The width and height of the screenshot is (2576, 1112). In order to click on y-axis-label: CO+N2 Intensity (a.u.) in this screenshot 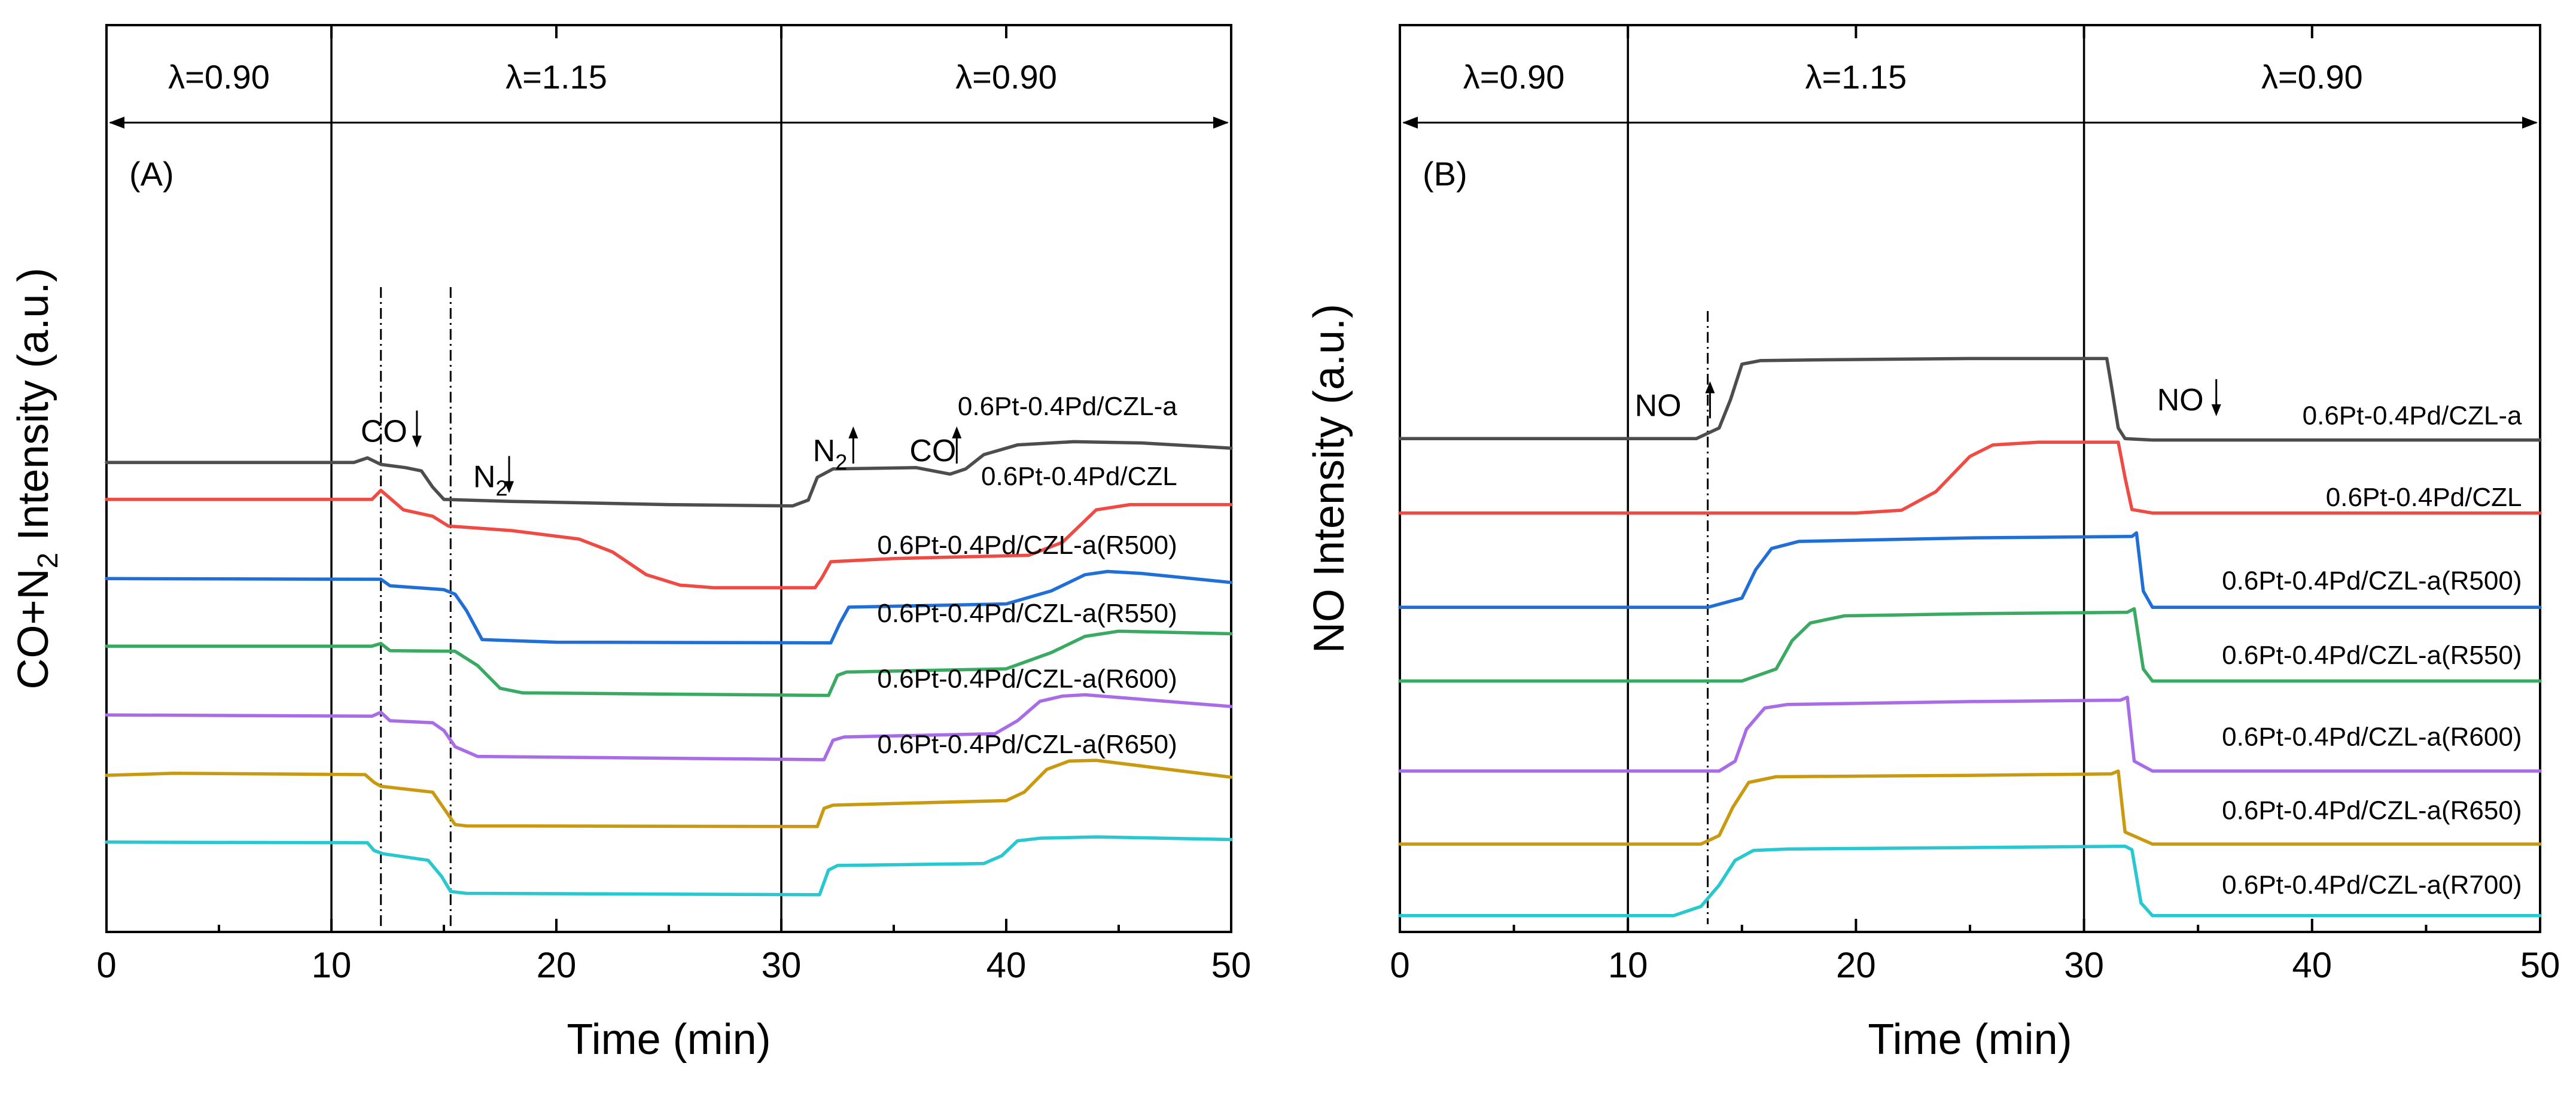, I will do `click(37, 479)`.